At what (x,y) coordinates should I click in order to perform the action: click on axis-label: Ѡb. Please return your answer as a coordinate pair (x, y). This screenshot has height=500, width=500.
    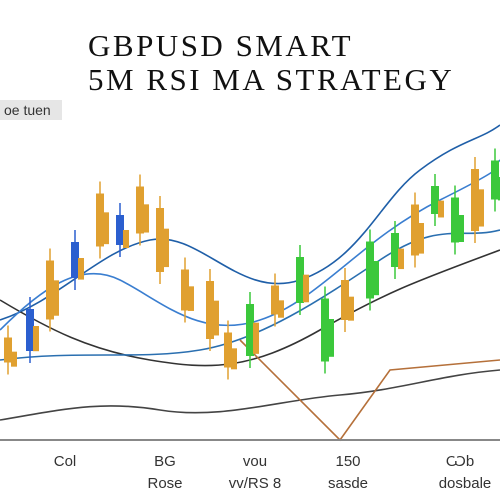
    Looking at the image, I should click on (460, 461).